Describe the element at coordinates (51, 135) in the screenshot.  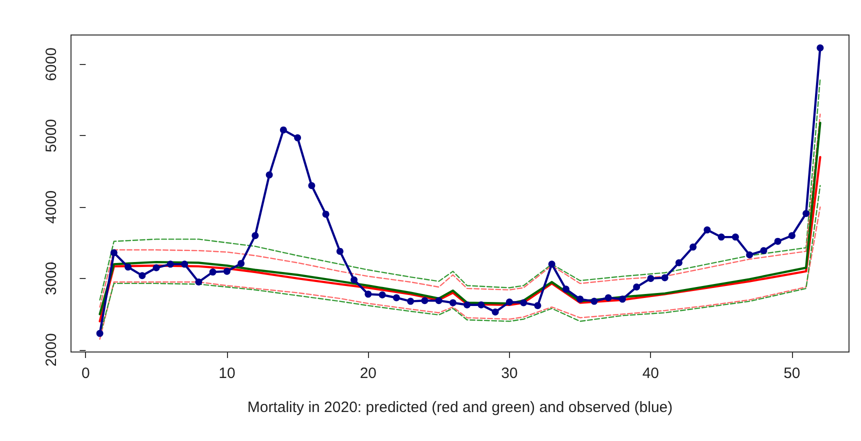
I see `y-tick-label: 5000` at that location.